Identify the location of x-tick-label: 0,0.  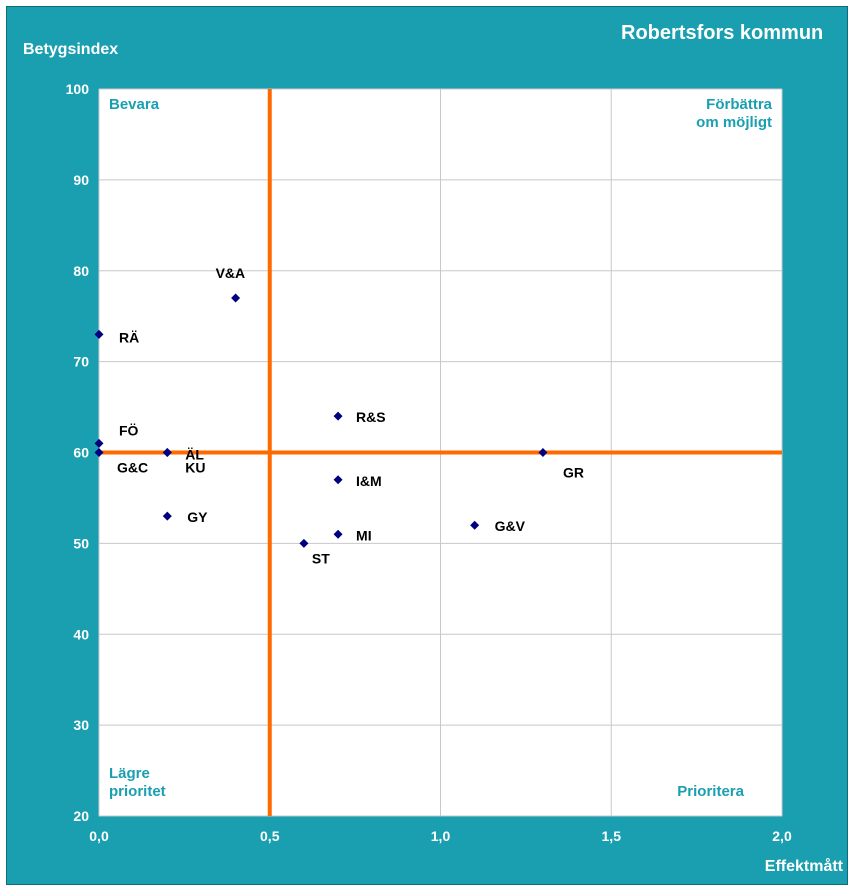
(99, 836).